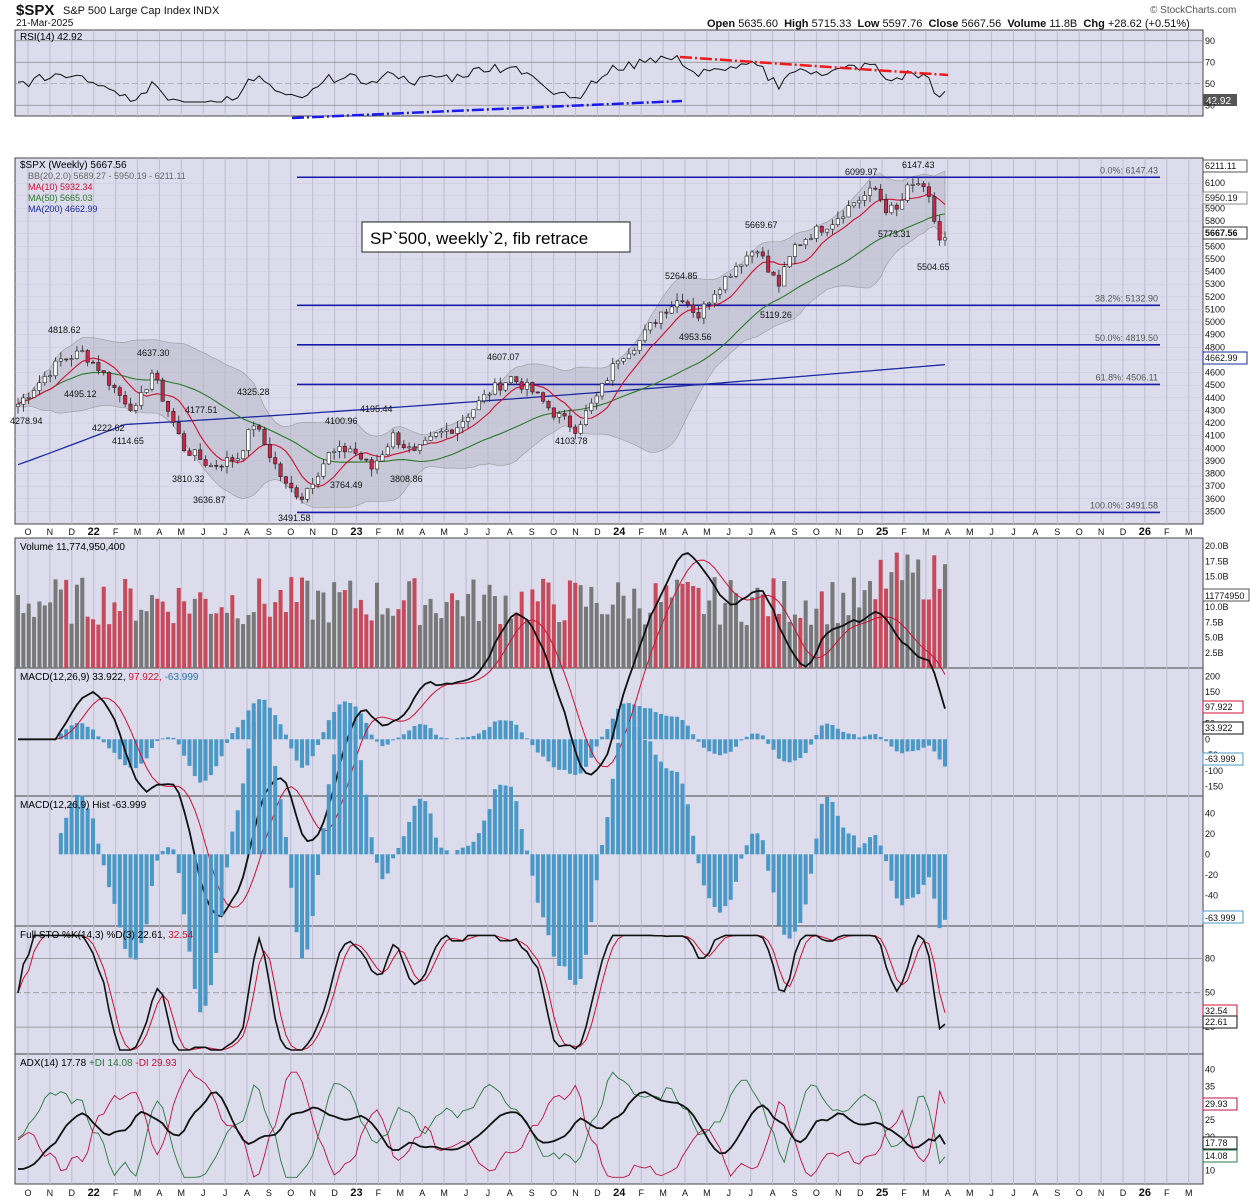  Describe the element at coordinates (481, 1124) in the screenshot. I see `plus-di-line` at that location.